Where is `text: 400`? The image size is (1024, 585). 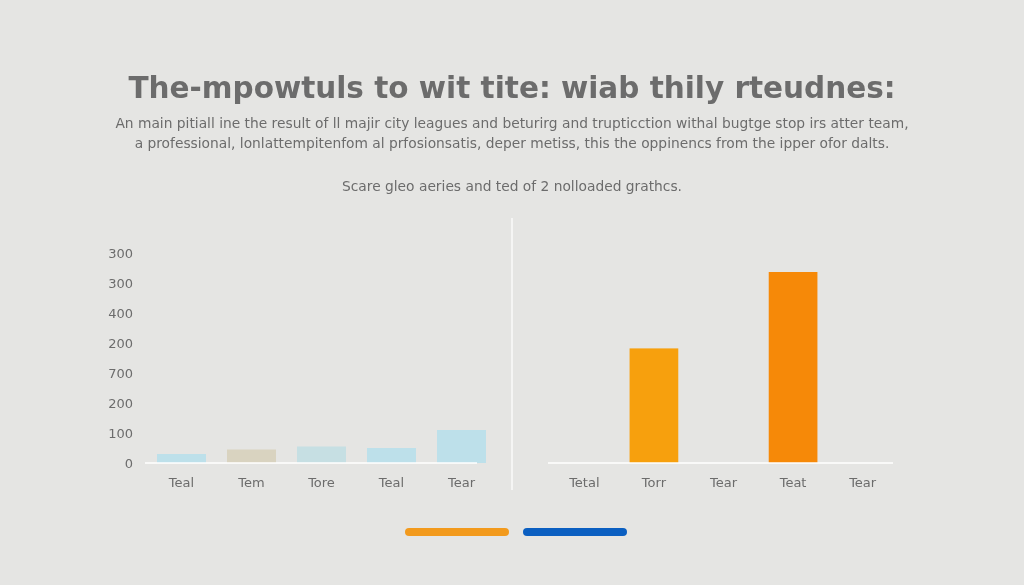
text: 400 is located at coordinates (120, 313).